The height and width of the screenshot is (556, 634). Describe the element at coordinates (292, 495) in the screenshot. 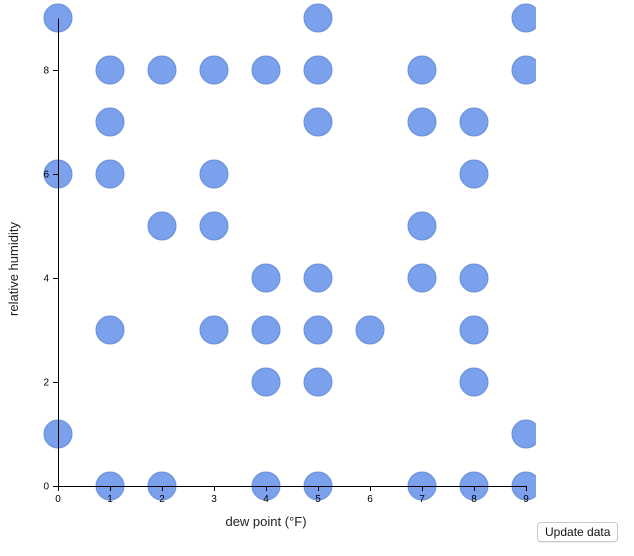

I see `x-axis-ticks: 0 1 2 3 4 5 6 7 8 9` at that location.